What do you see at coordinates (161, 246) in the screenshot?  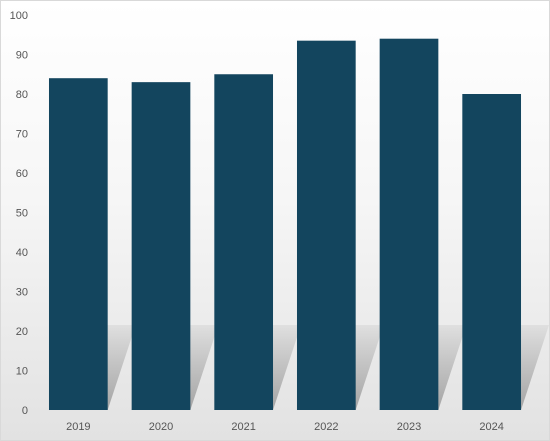 I see `bar-2020` at bounding box center [161, 246].